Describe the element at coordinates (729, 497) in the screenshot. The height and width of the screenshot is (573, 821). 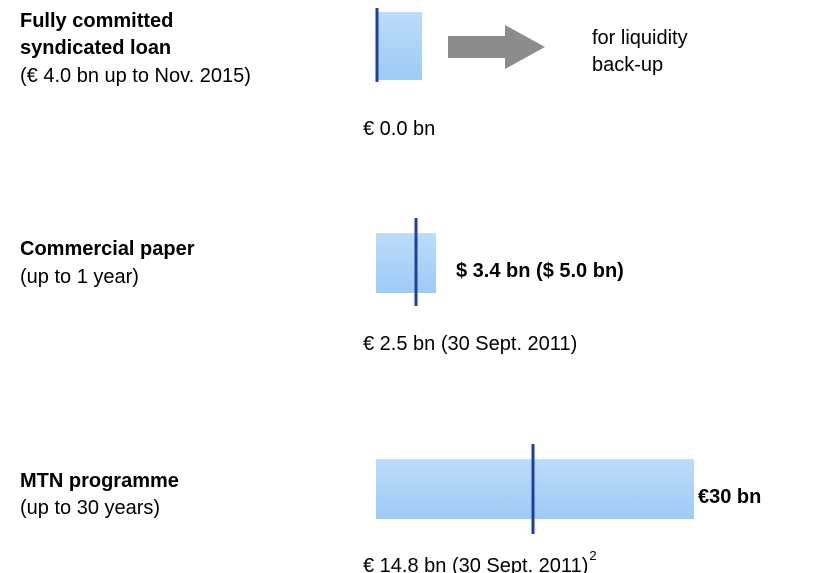
I see `amount-label: €30 bn` at that location.